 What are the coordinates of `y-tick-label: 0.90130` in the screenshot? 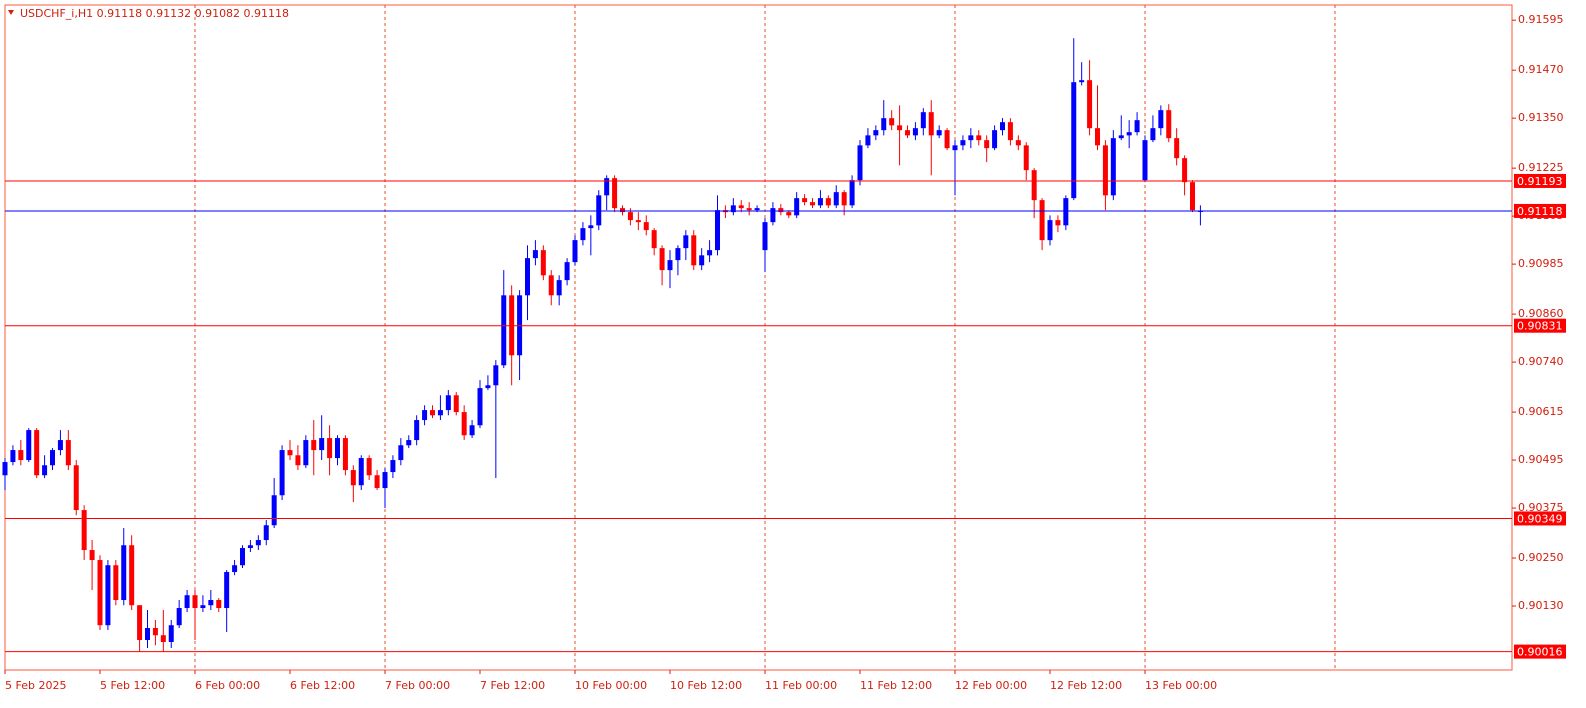 It's located at (1541, 605).